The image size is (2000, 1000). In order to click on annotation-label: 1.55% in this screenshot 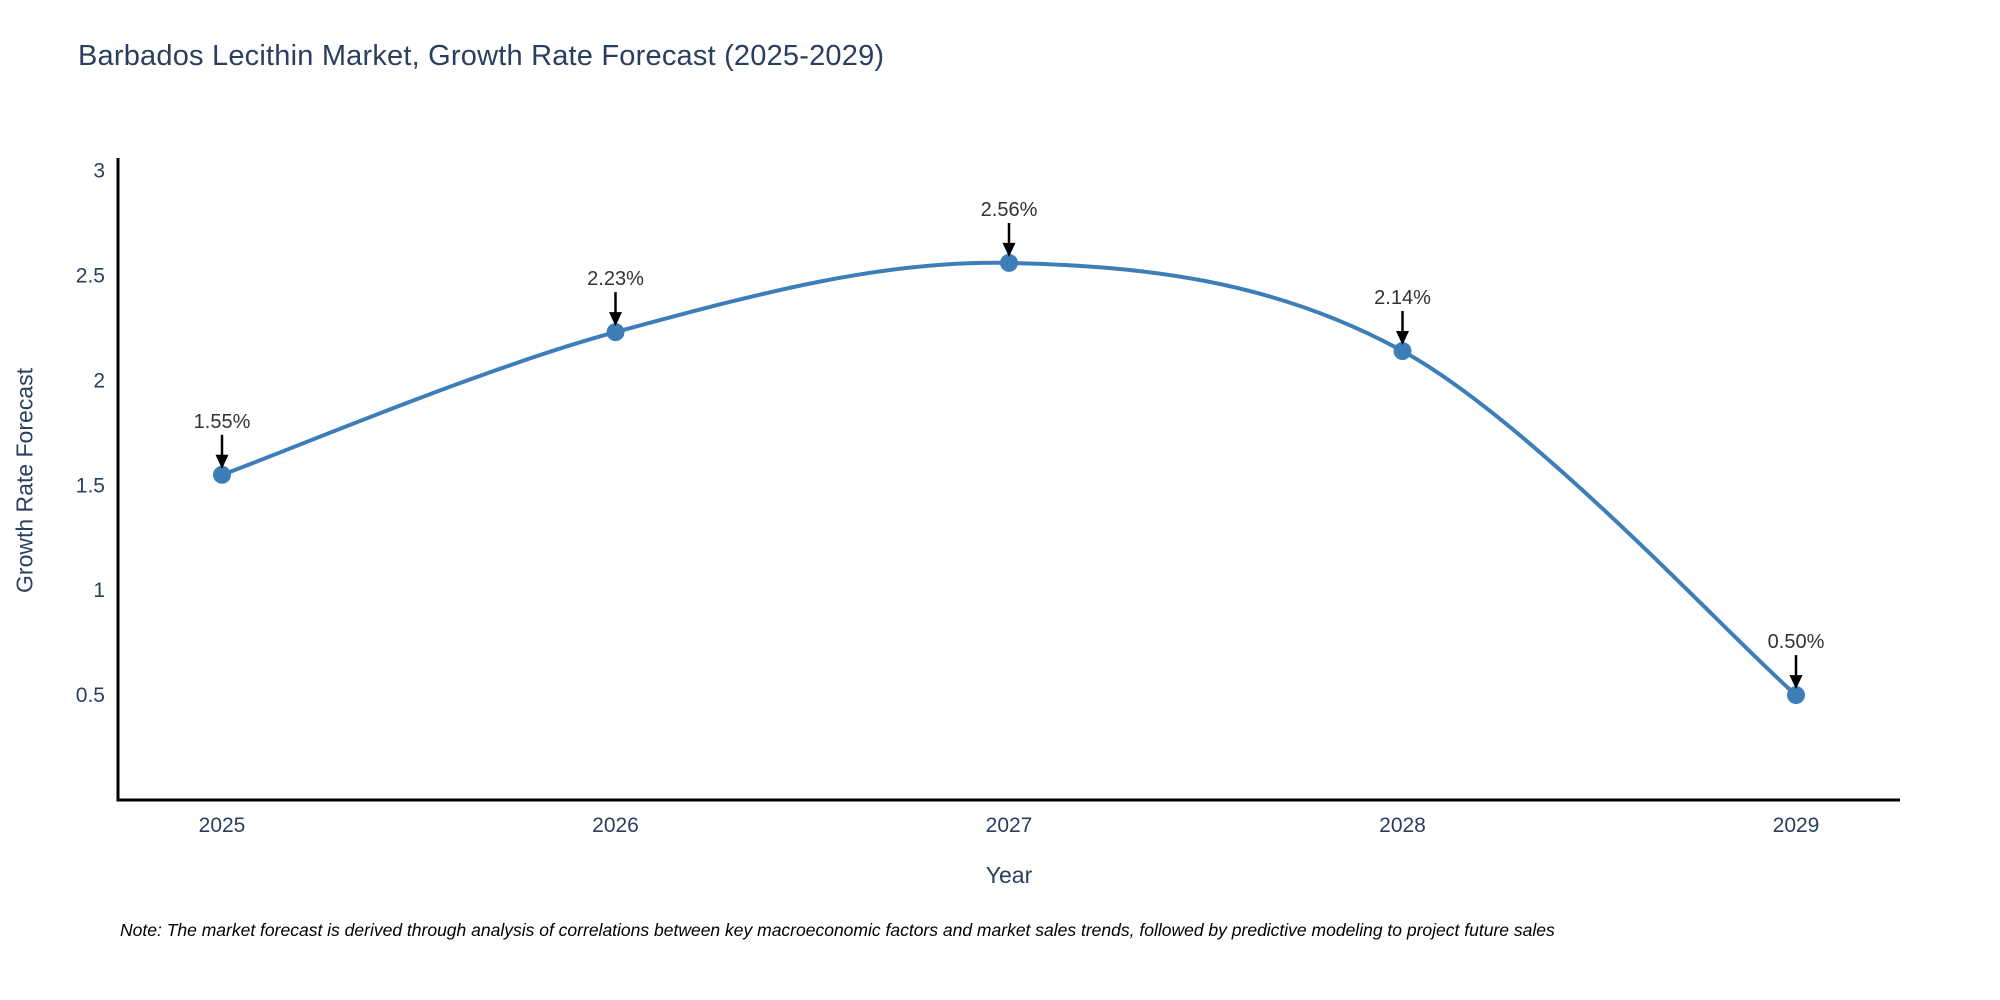, I will do `click(222, 422)`.